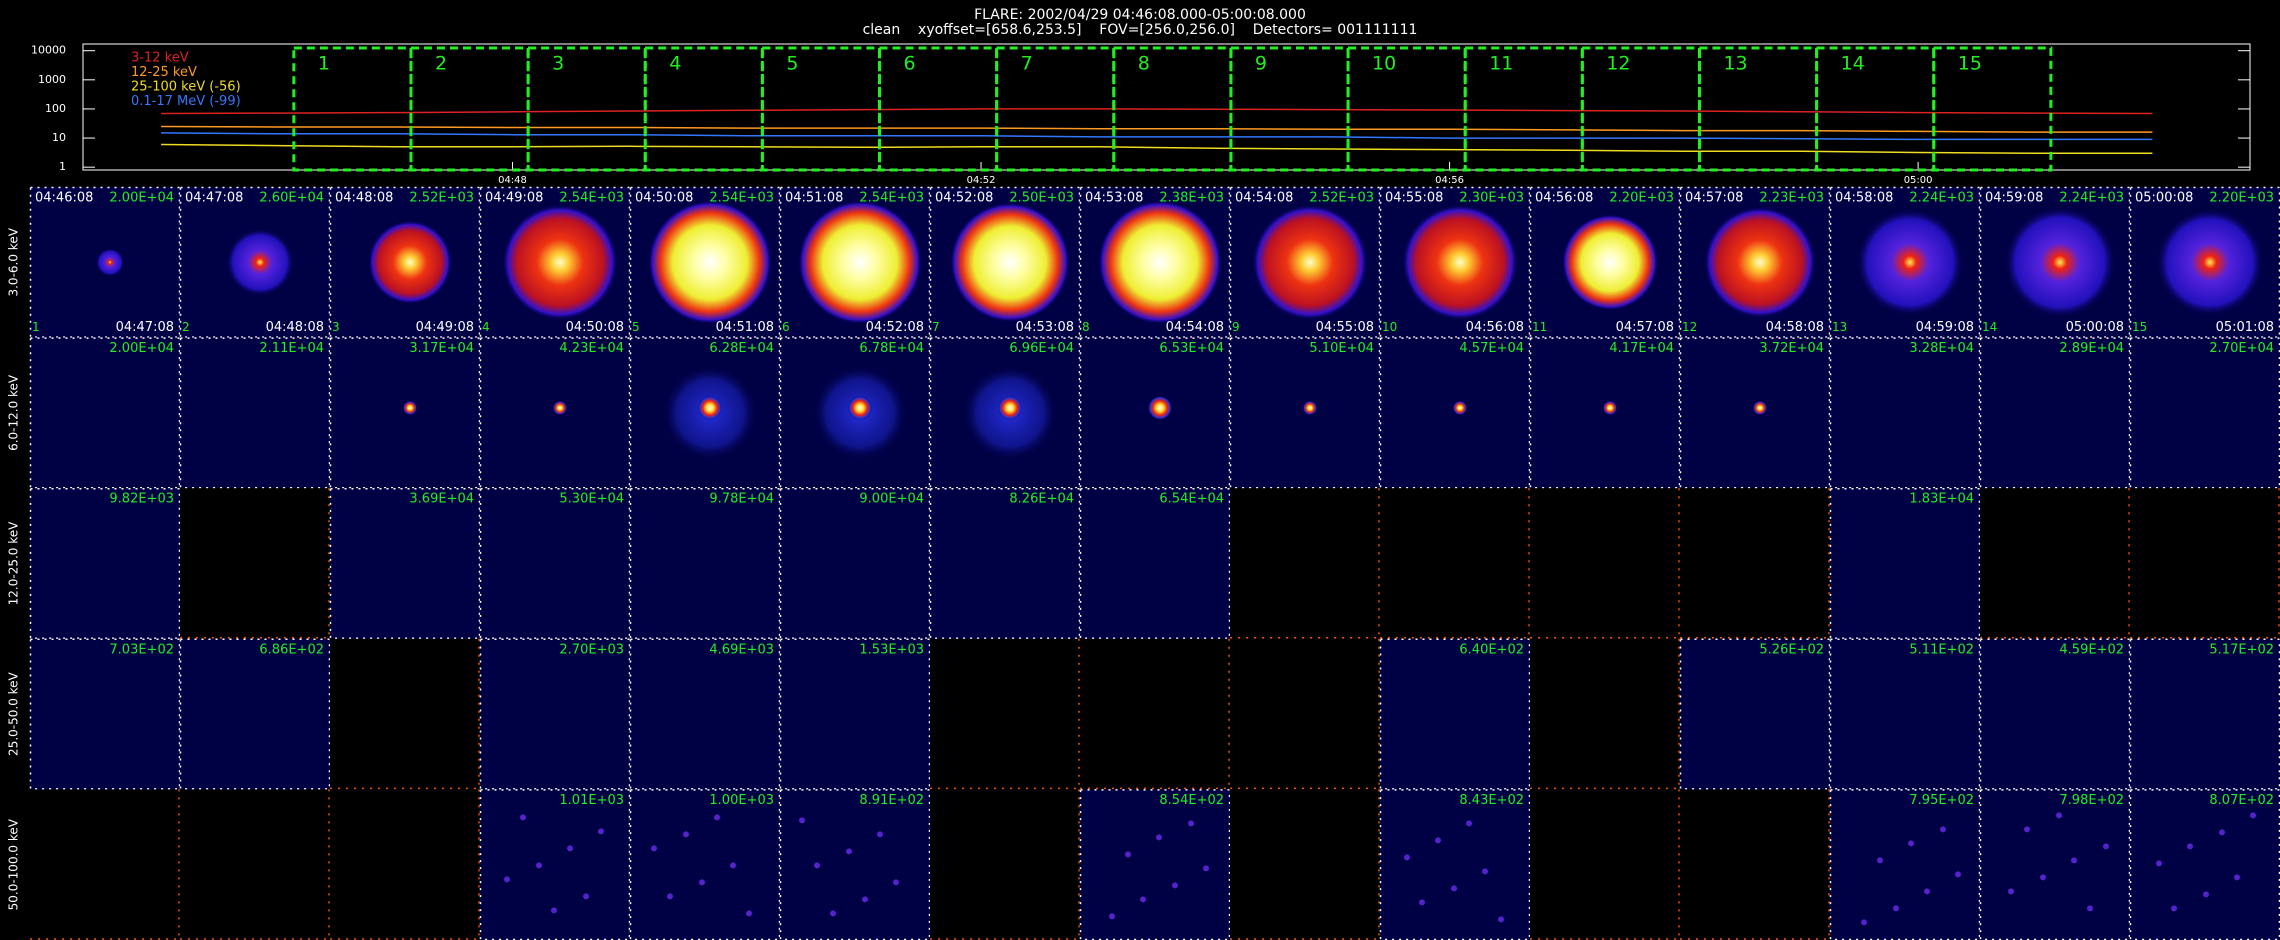 This screenshot has height=940, width=2280. Describe the element at coordinates (1853, 64) in the screenshot. I see `interval-label: 14` at that location.